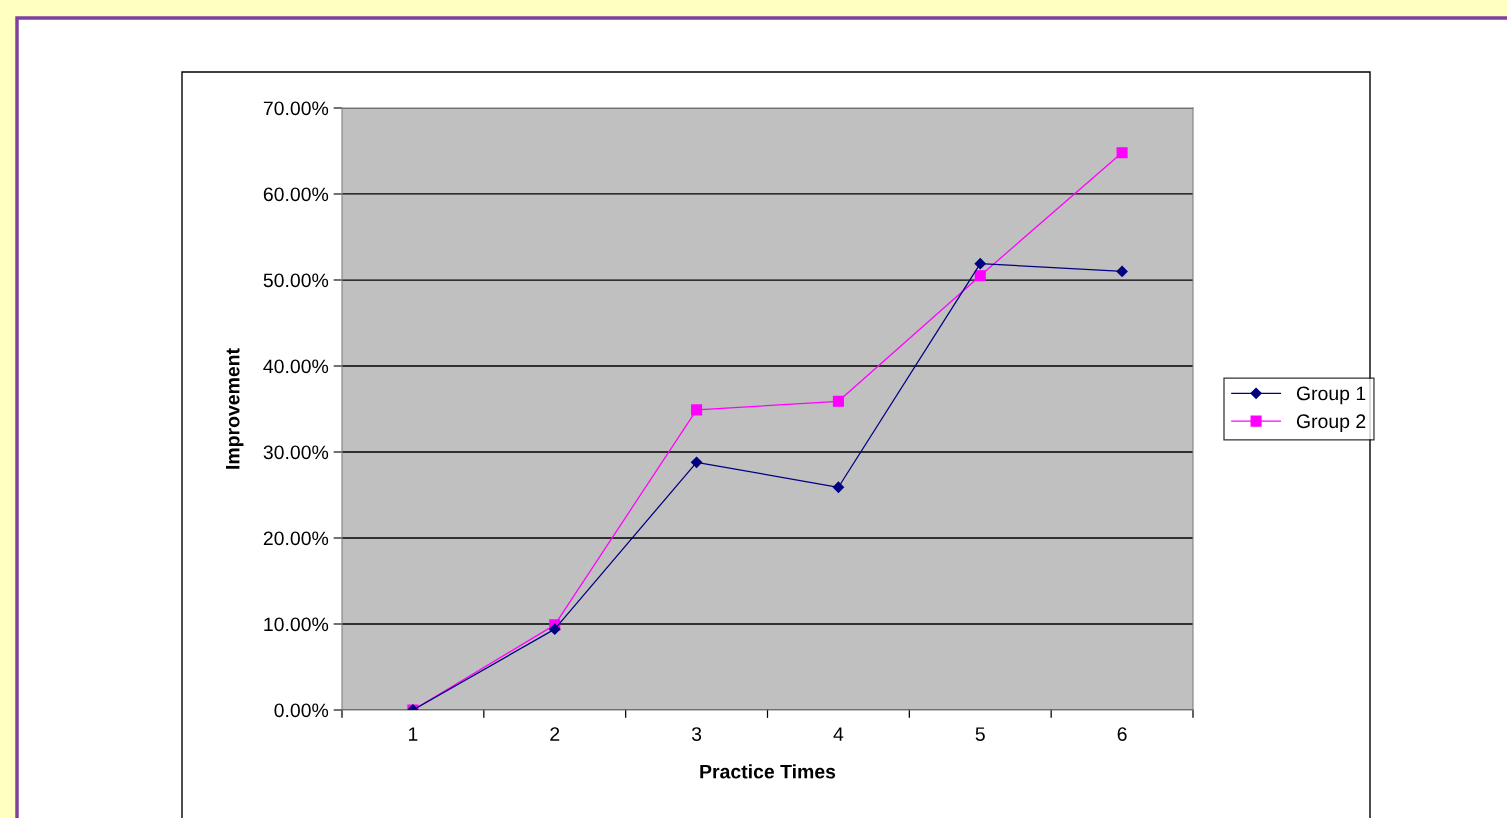 This screenshot has height=818, width=1507. What do you see at coordinates (296, 280) in the screenshot?
I see `y-tick-label: 50.00%` at bounding box center [296, 280].